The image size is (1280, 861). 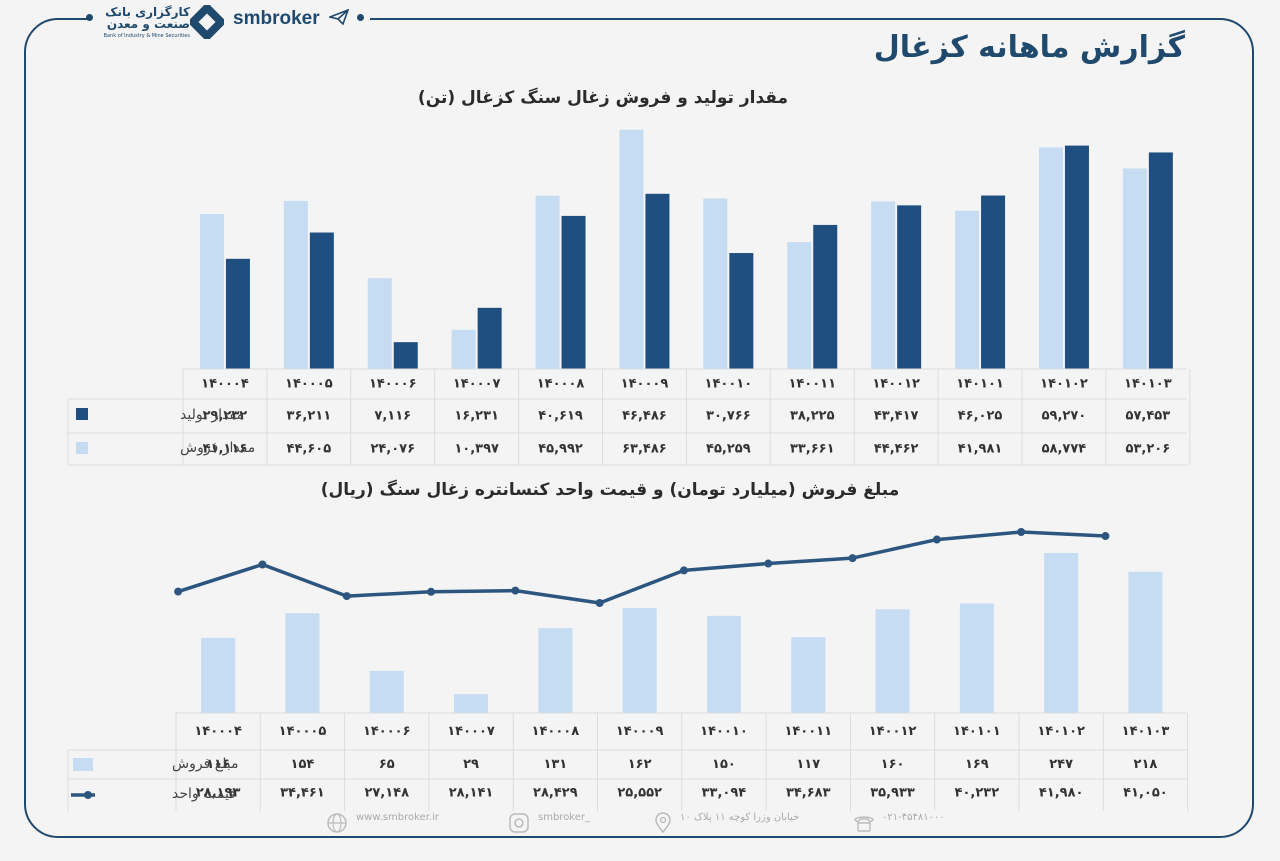 What do you see at coordinates (808, 731) in the screenshot?
I see `tick-label: ۱۴۰۰۱۱` at bounding box center [808, 731].